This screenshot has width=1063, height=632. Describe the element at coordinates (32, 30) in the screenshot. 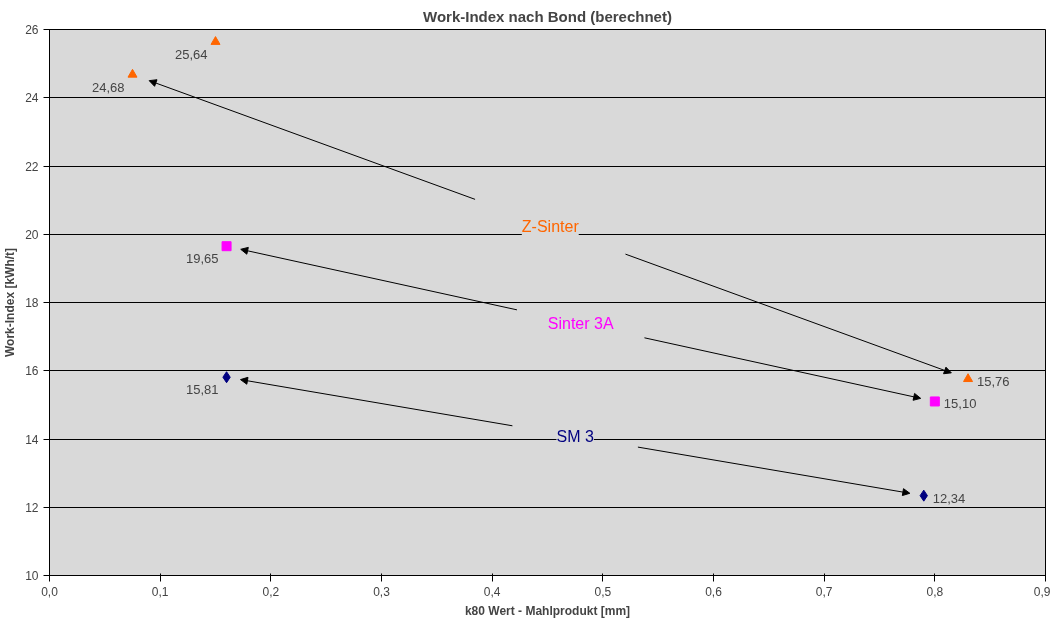

I see `y-tick-label: 26` at that location.